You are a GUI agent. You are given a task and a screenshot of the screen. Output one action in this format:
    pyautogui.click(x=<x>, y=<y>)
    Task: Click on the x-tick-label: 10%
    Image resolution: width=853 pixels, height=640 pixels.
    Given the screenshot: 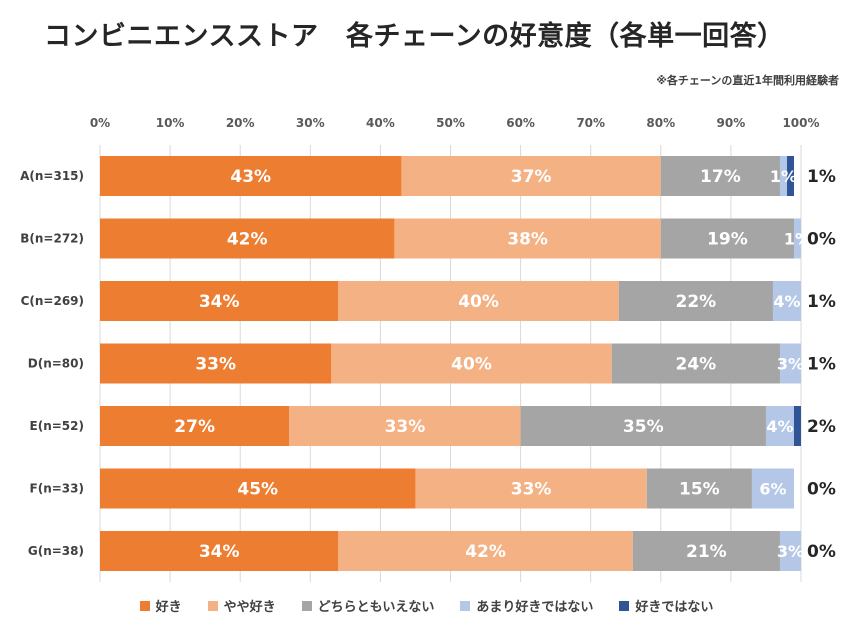 What is the action you would take?
    pyautogui.click(x=170, y=123)
    